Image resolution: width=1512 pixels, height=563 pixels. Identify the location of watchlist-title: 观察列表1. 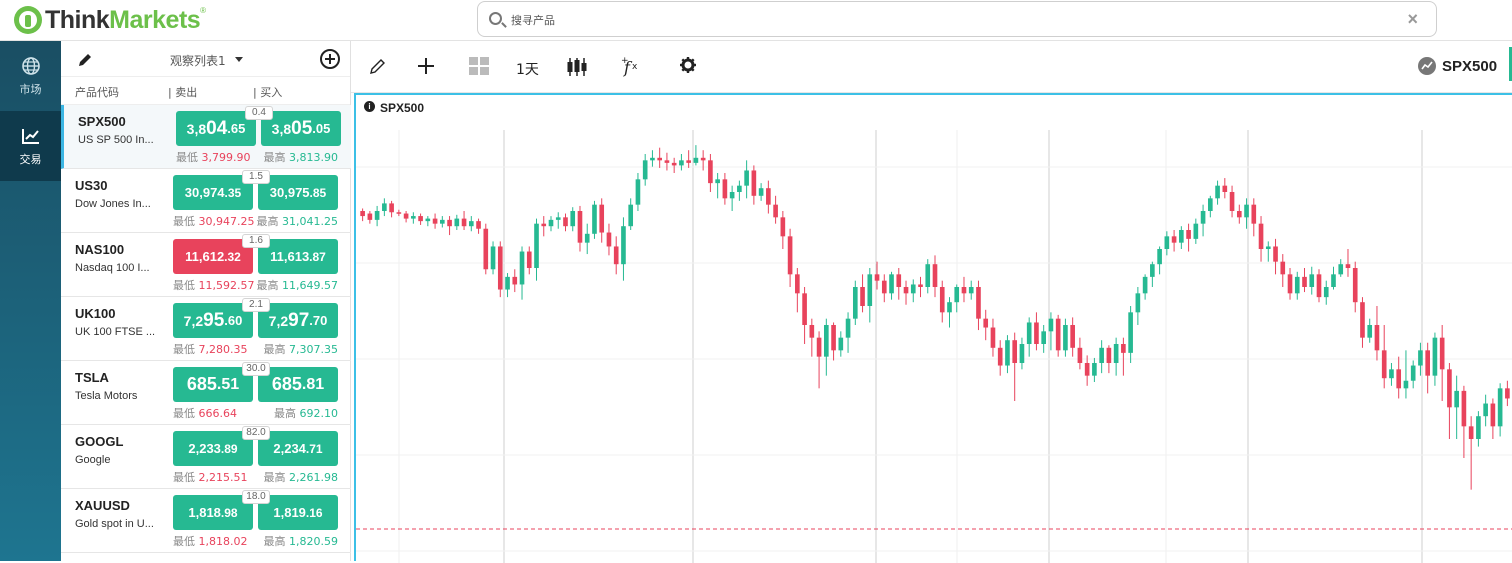
(198, 61).